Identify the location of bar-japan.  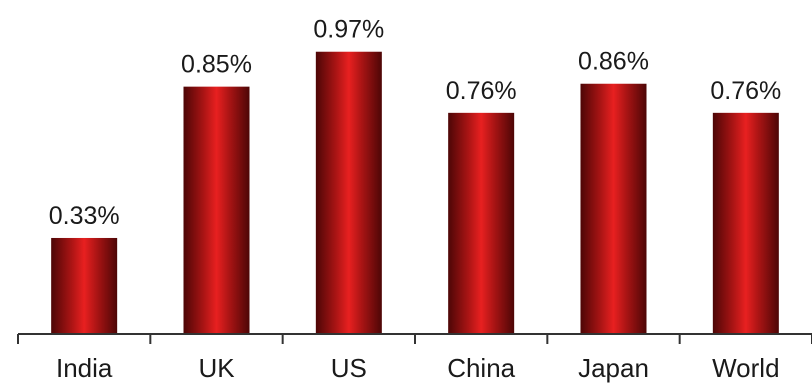
(613, 209).